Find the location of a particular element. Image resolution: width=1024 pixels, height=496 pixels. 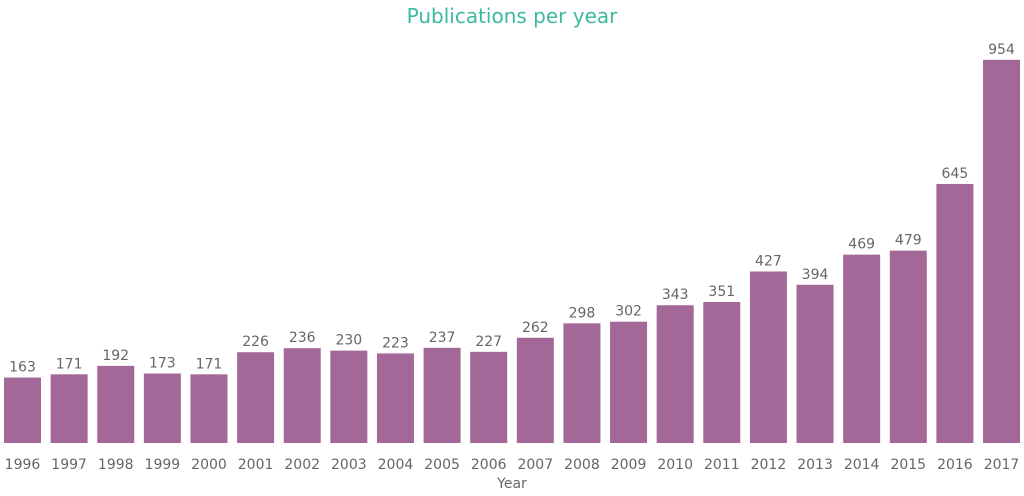

data-label-2003: 230 is located at coordinates (348, 341).